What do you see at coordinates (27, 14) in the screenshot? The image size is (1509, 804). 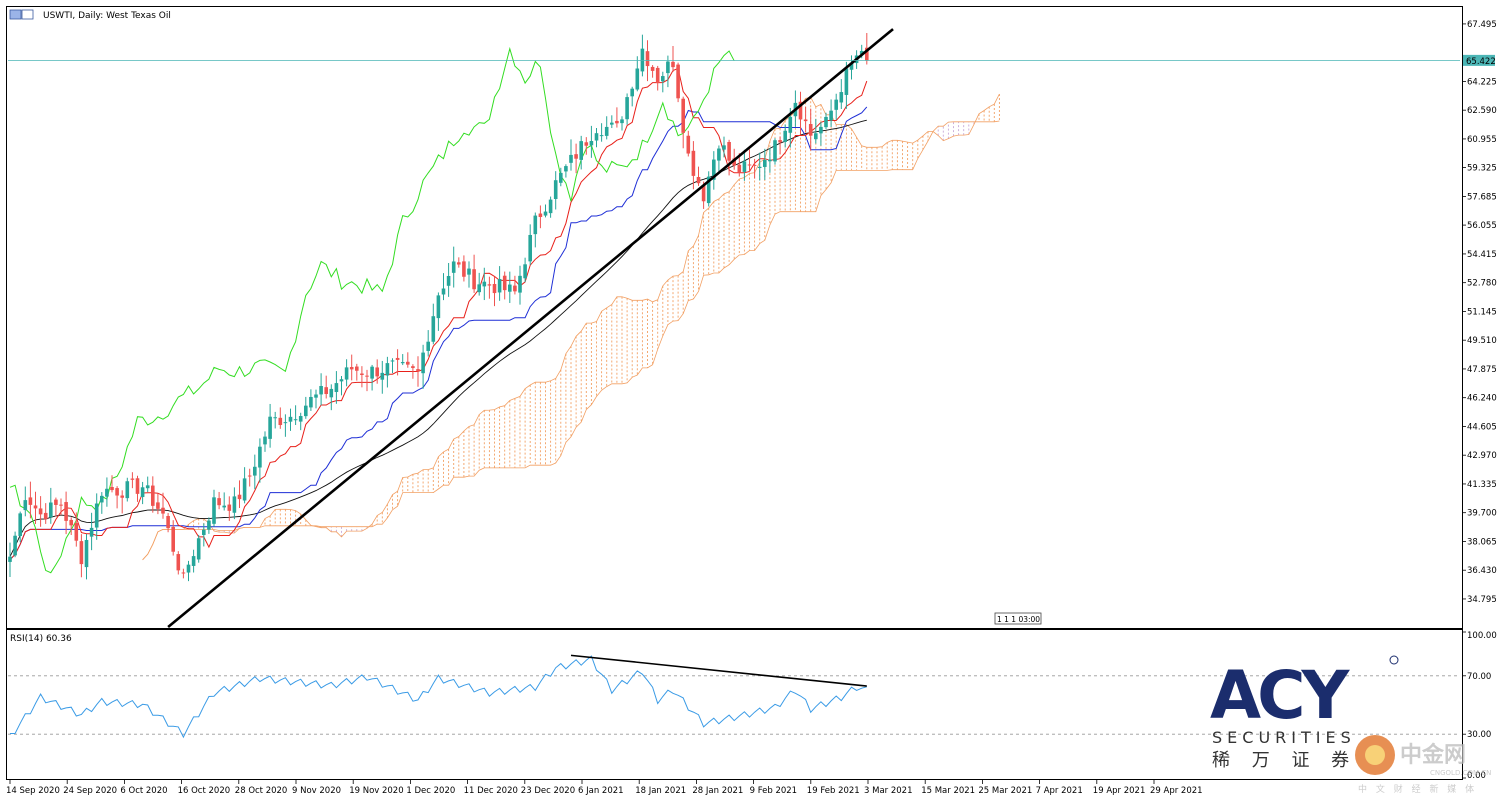 I see `chart-window-icon-bar` at bounding box center [27, 14].